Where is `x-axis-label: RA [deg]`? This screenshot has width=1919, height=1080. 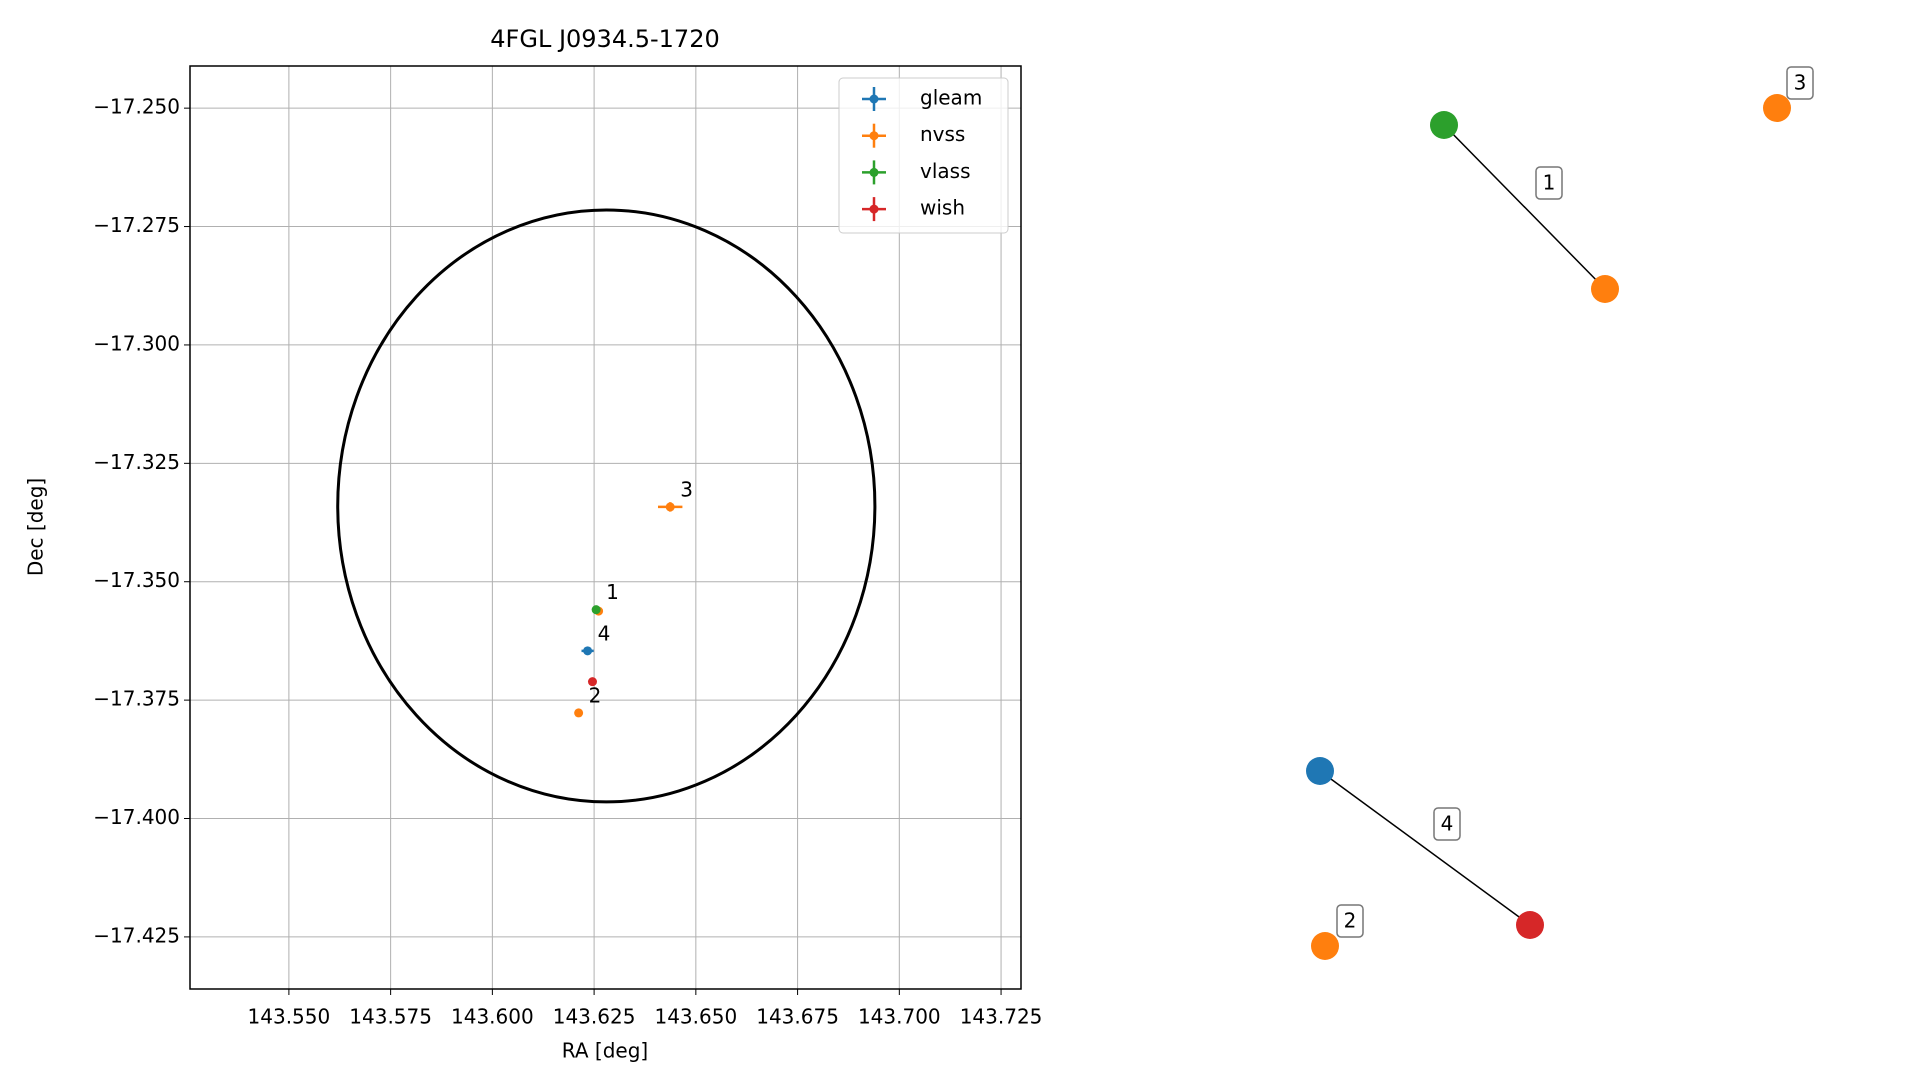
x-axis-label: RA [deg] is located at coordinates (605, 1051).